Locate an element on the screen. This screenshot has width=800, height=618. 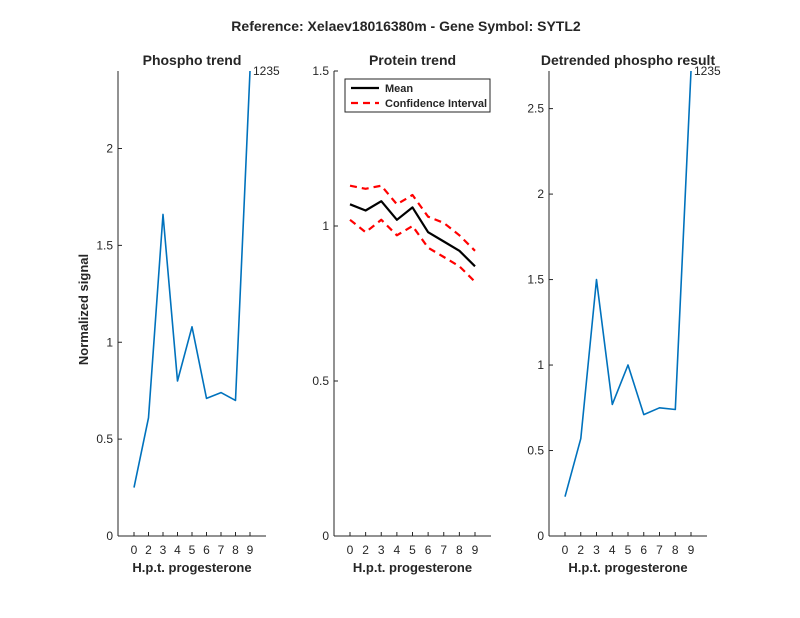
panel-title: Protein trend is located at coordinates (412, 60).